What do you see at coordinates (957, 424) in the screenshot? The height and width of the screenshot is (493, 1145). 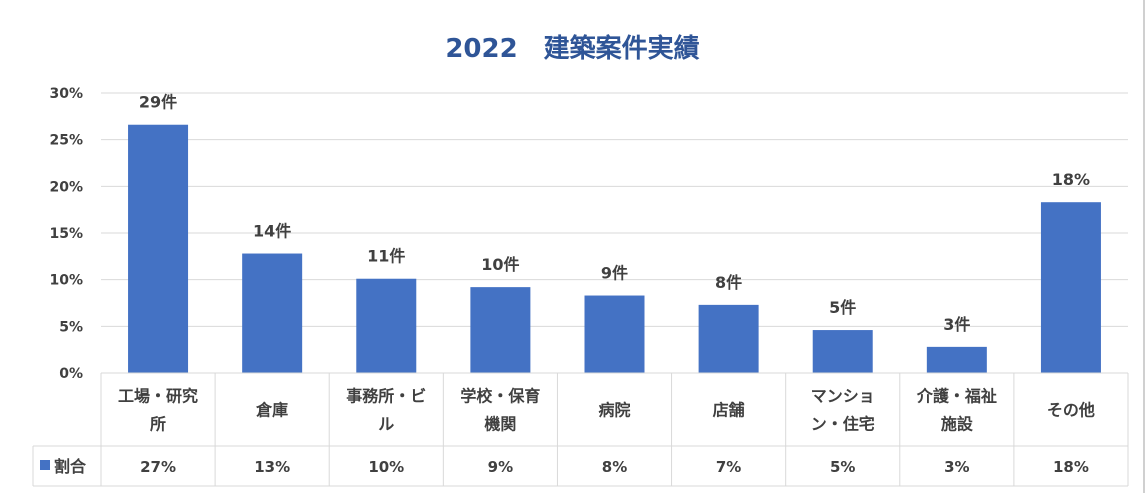 I see `category-label: 施設` at bounding box center [957, 424].